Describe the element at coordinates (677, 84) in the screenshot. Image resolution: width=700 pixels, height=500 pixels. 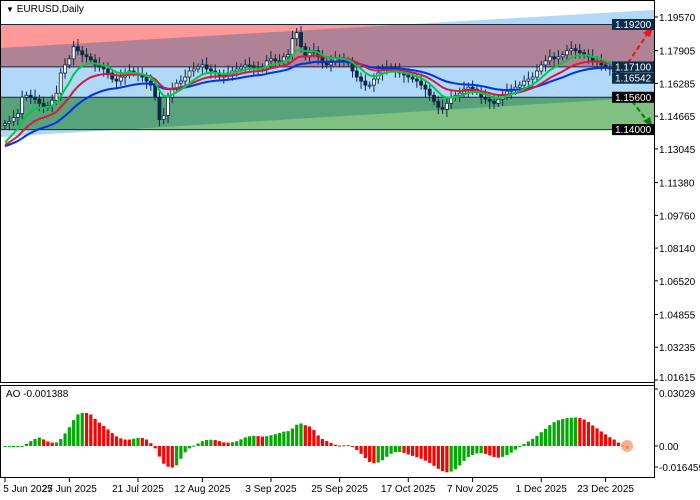
I see `y-tick-label: 1.16285` at that location.